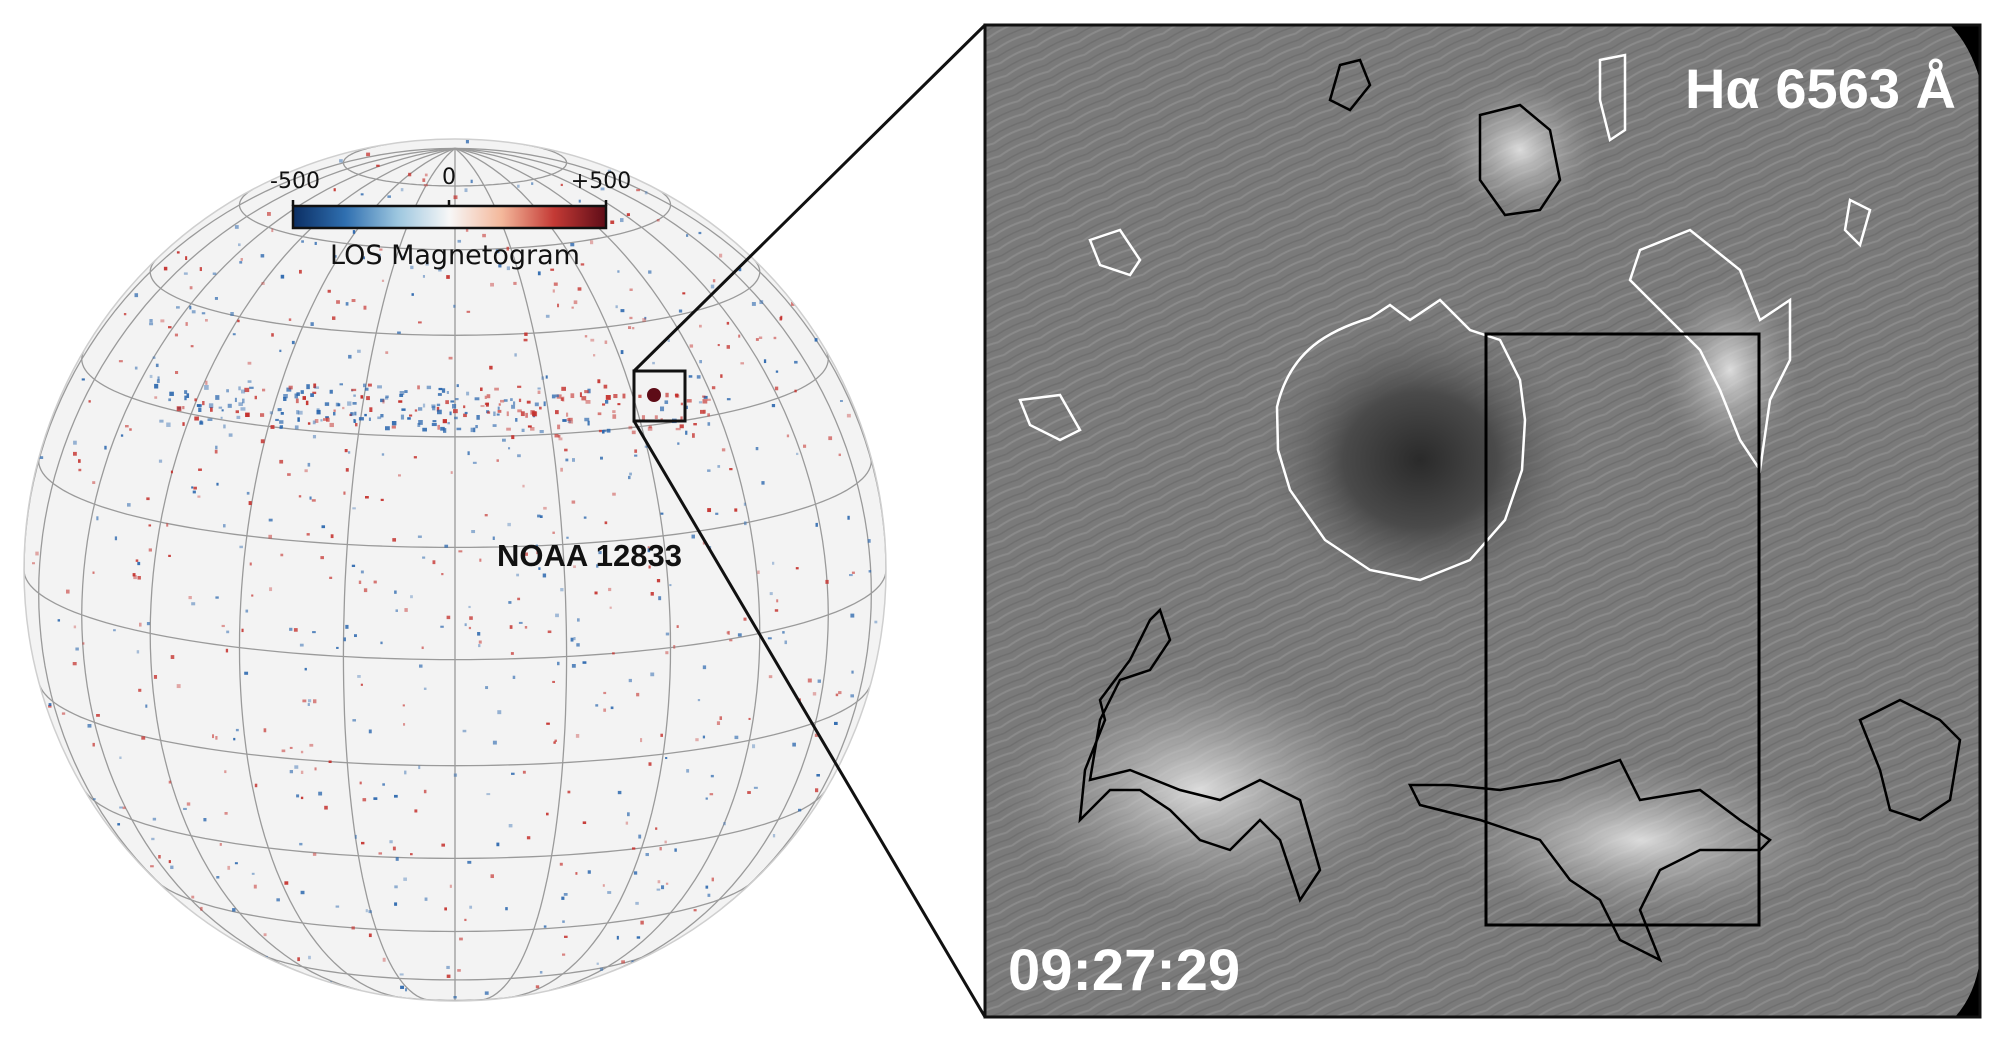  Describe the element at coordinates (1622, 629) in the screenshot. I see `region-of-interest-box` at that location.